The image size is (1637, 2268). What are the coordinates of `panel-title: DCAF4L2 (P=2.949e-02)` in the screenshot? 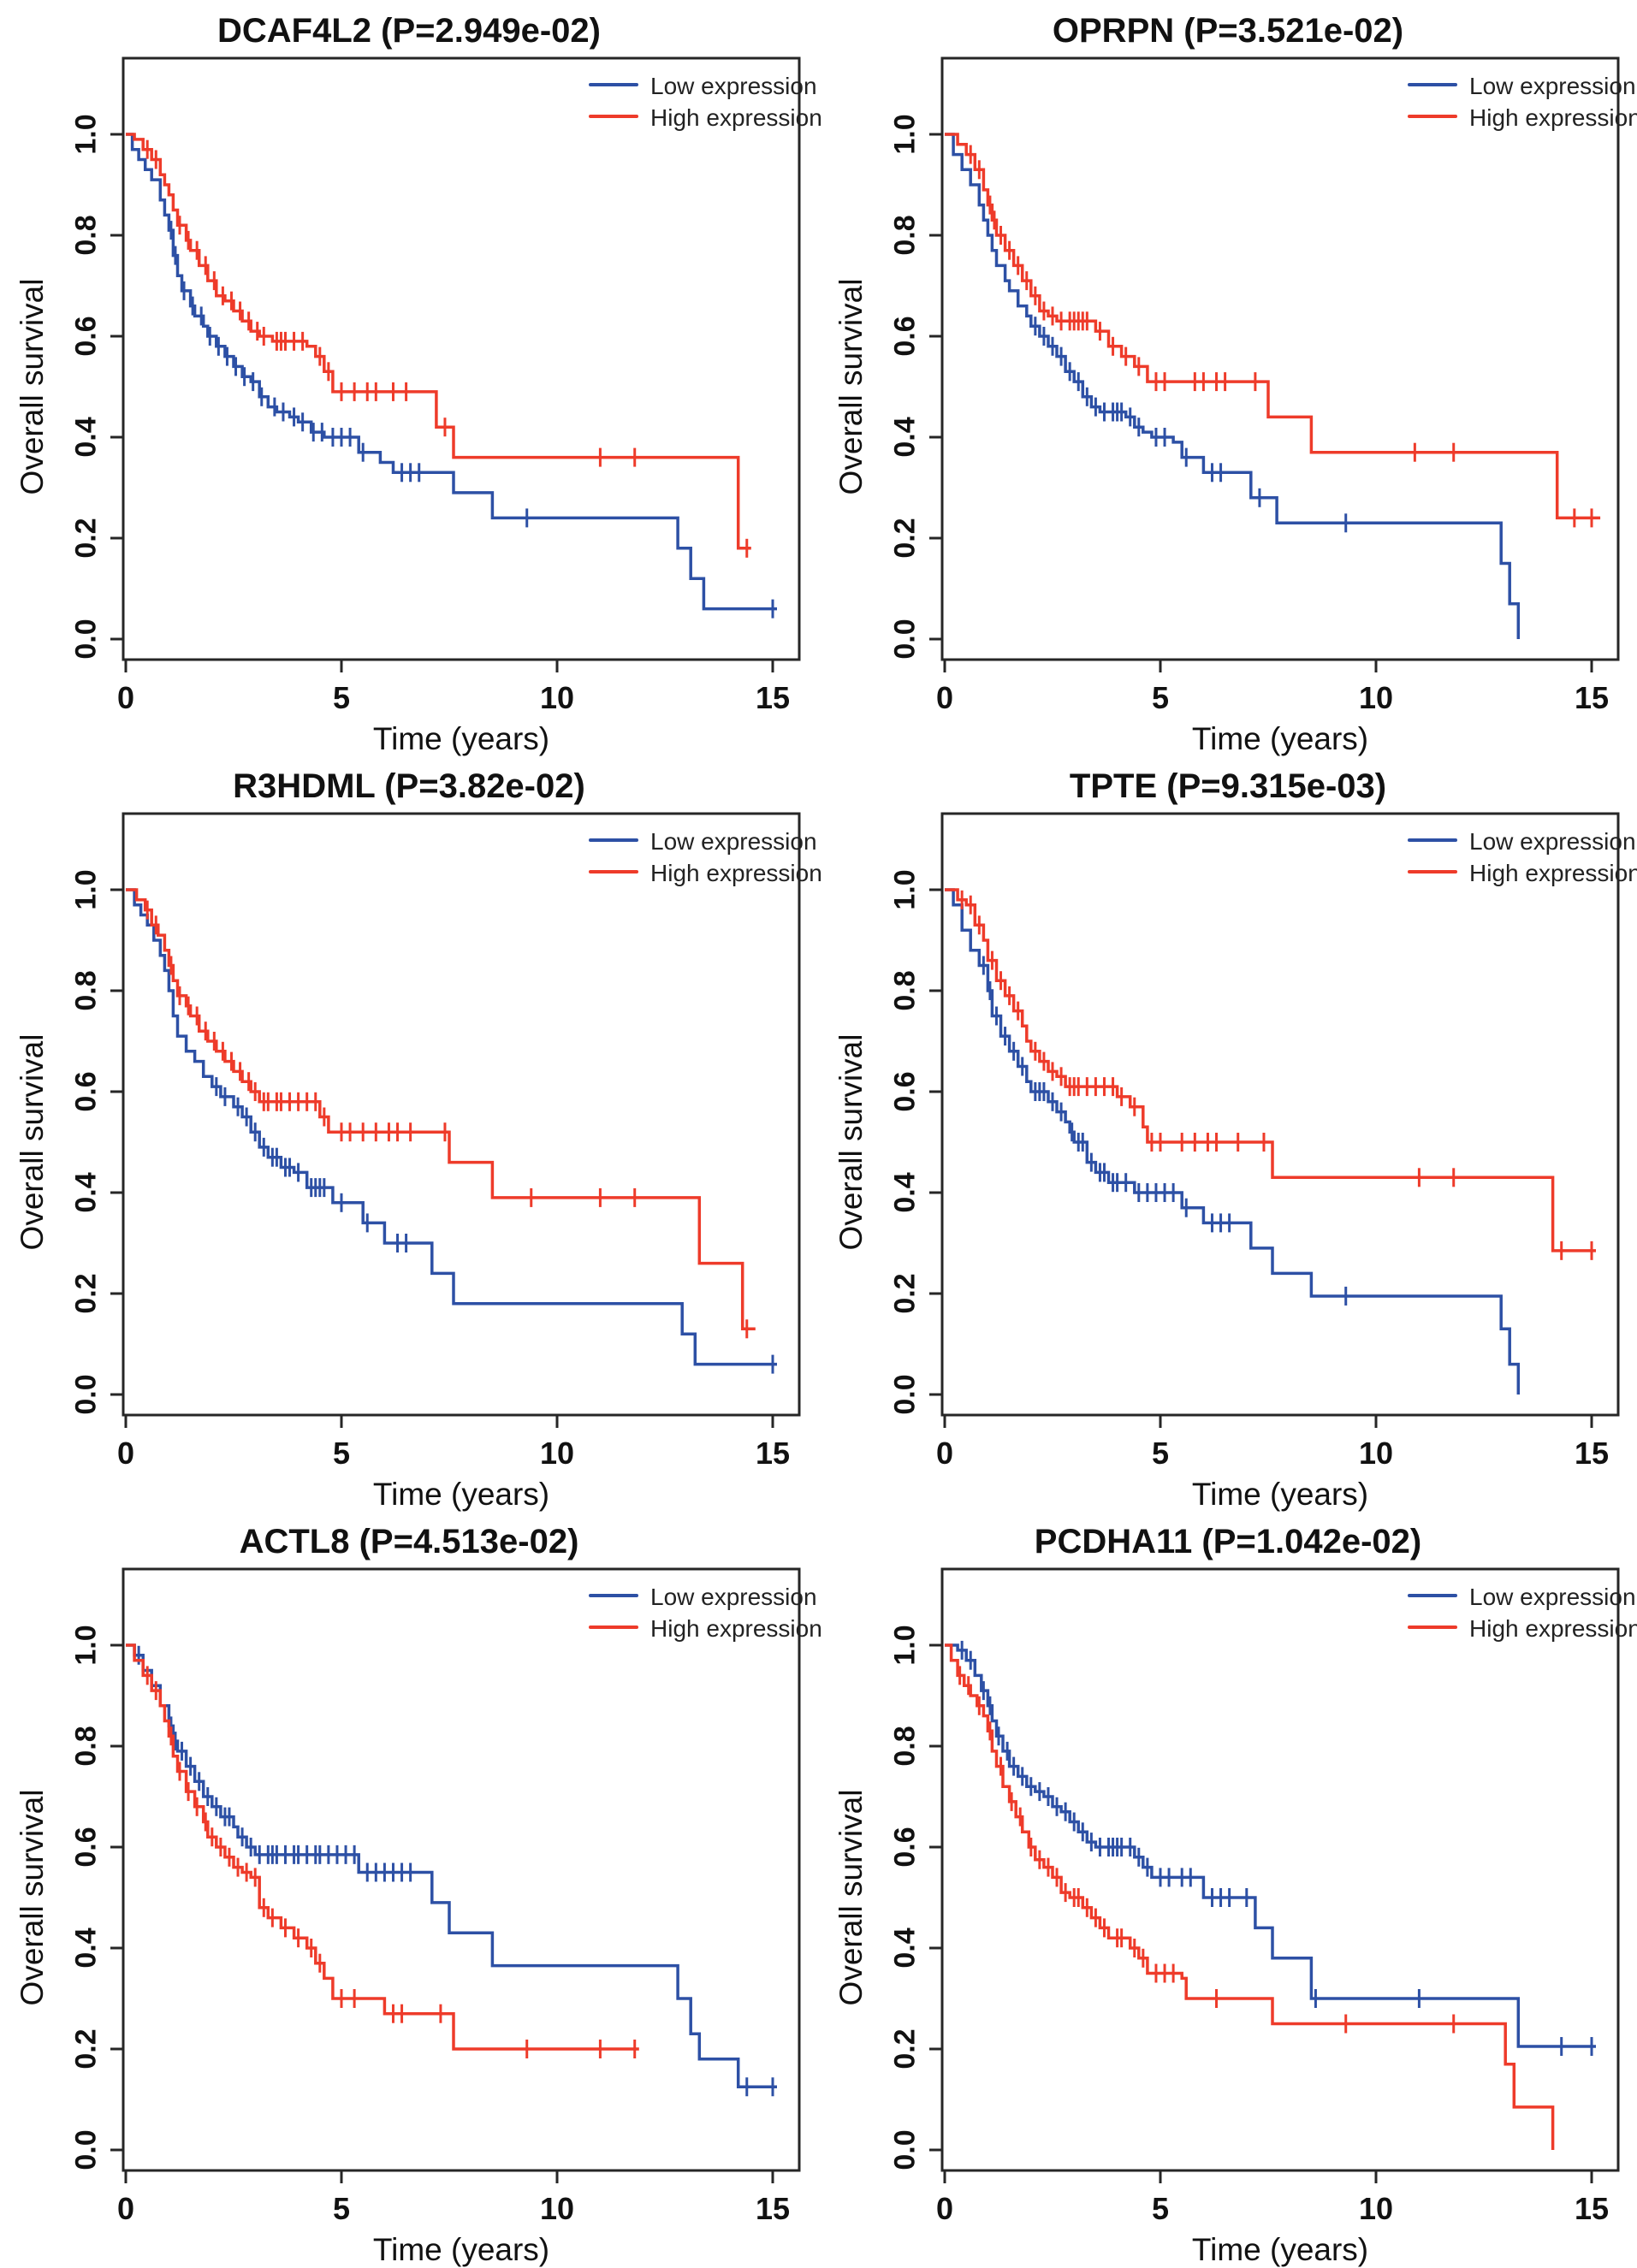 It's located at (409, 31).